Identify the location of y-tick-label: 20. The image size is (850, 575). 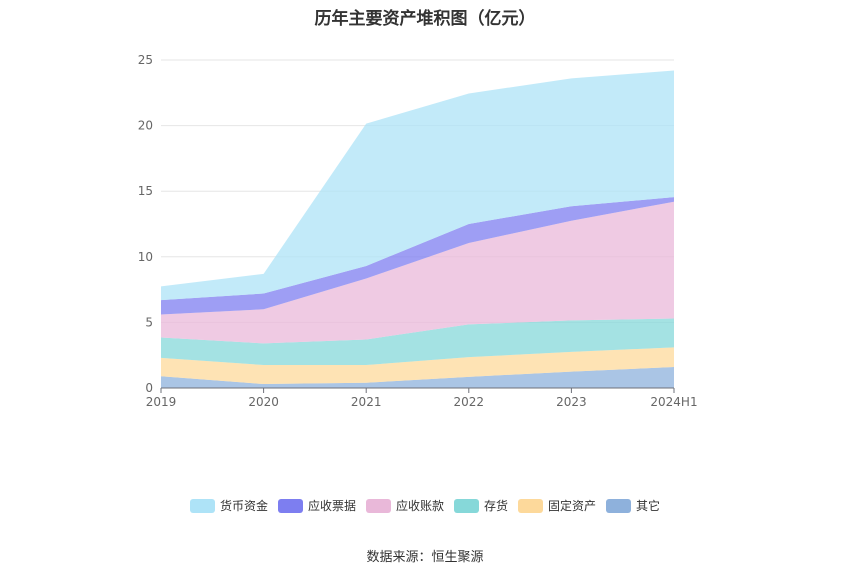
(145, 126).